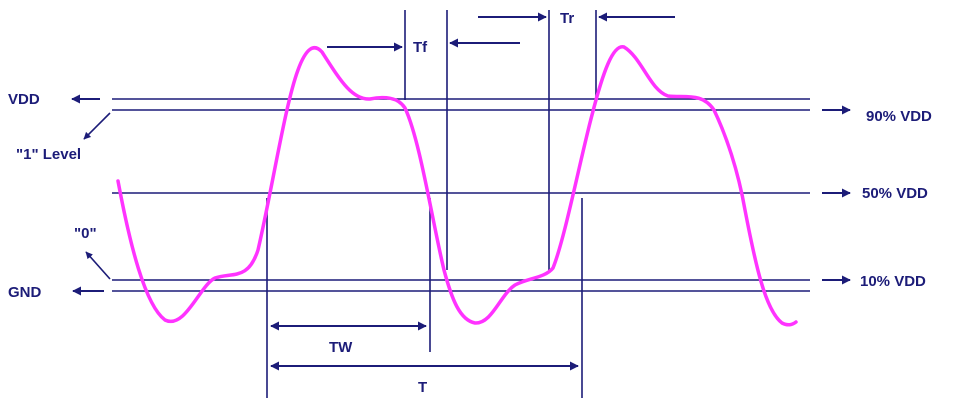 The image size is (960, 403). What do you see at coordinates (85, 233) in the screenshot?
I see `zero-label: "0"` at bounding box center [85, 233].